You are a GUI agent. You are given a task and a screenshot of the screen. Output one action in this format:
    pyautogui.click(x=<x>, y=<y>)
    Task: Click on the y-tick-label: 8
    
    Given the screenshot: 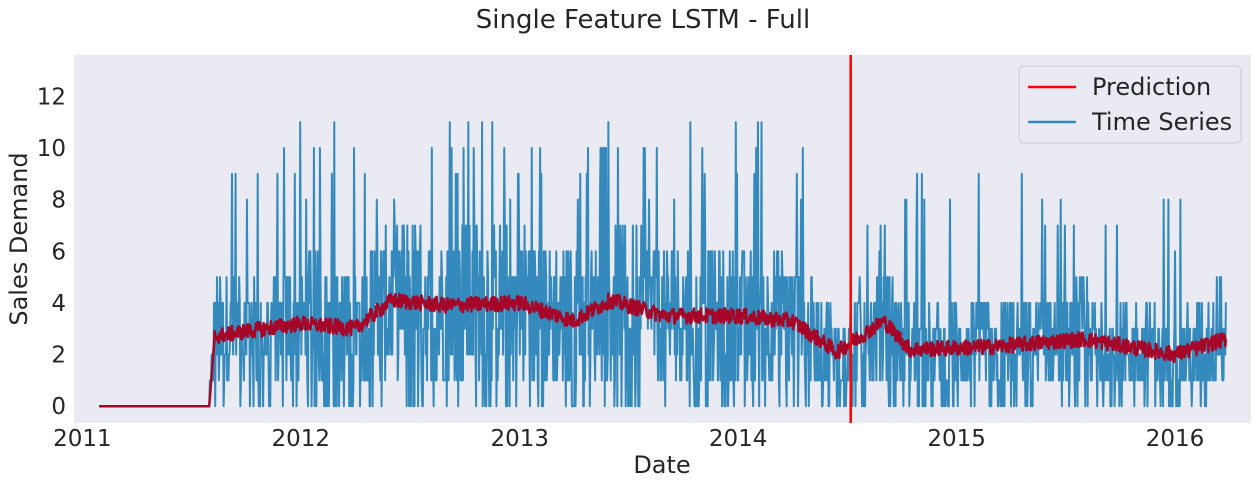 What is the action you would take?
    pyautogui.click(x=58, y=201)
    